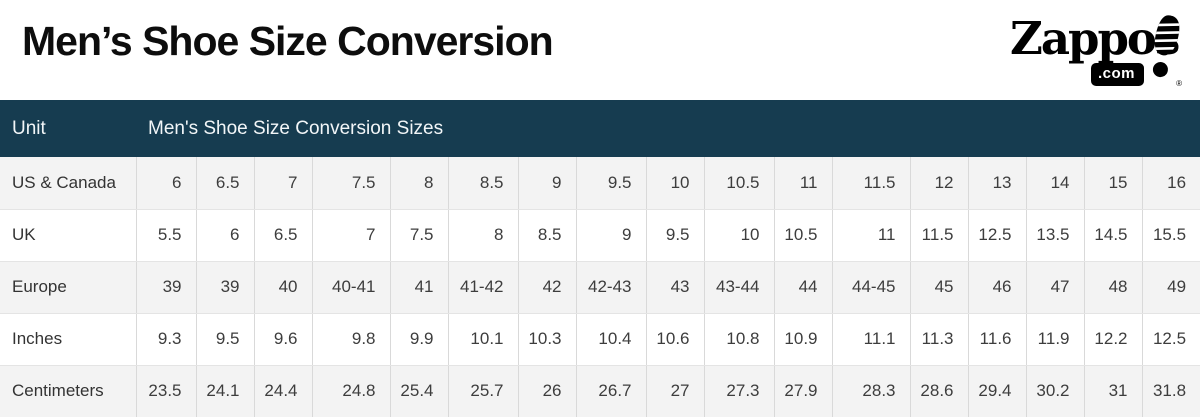 Image resolution: width=1200 pixels, height=417 pixels. I want to click on size-cell: 9.6, so click(283, 339).